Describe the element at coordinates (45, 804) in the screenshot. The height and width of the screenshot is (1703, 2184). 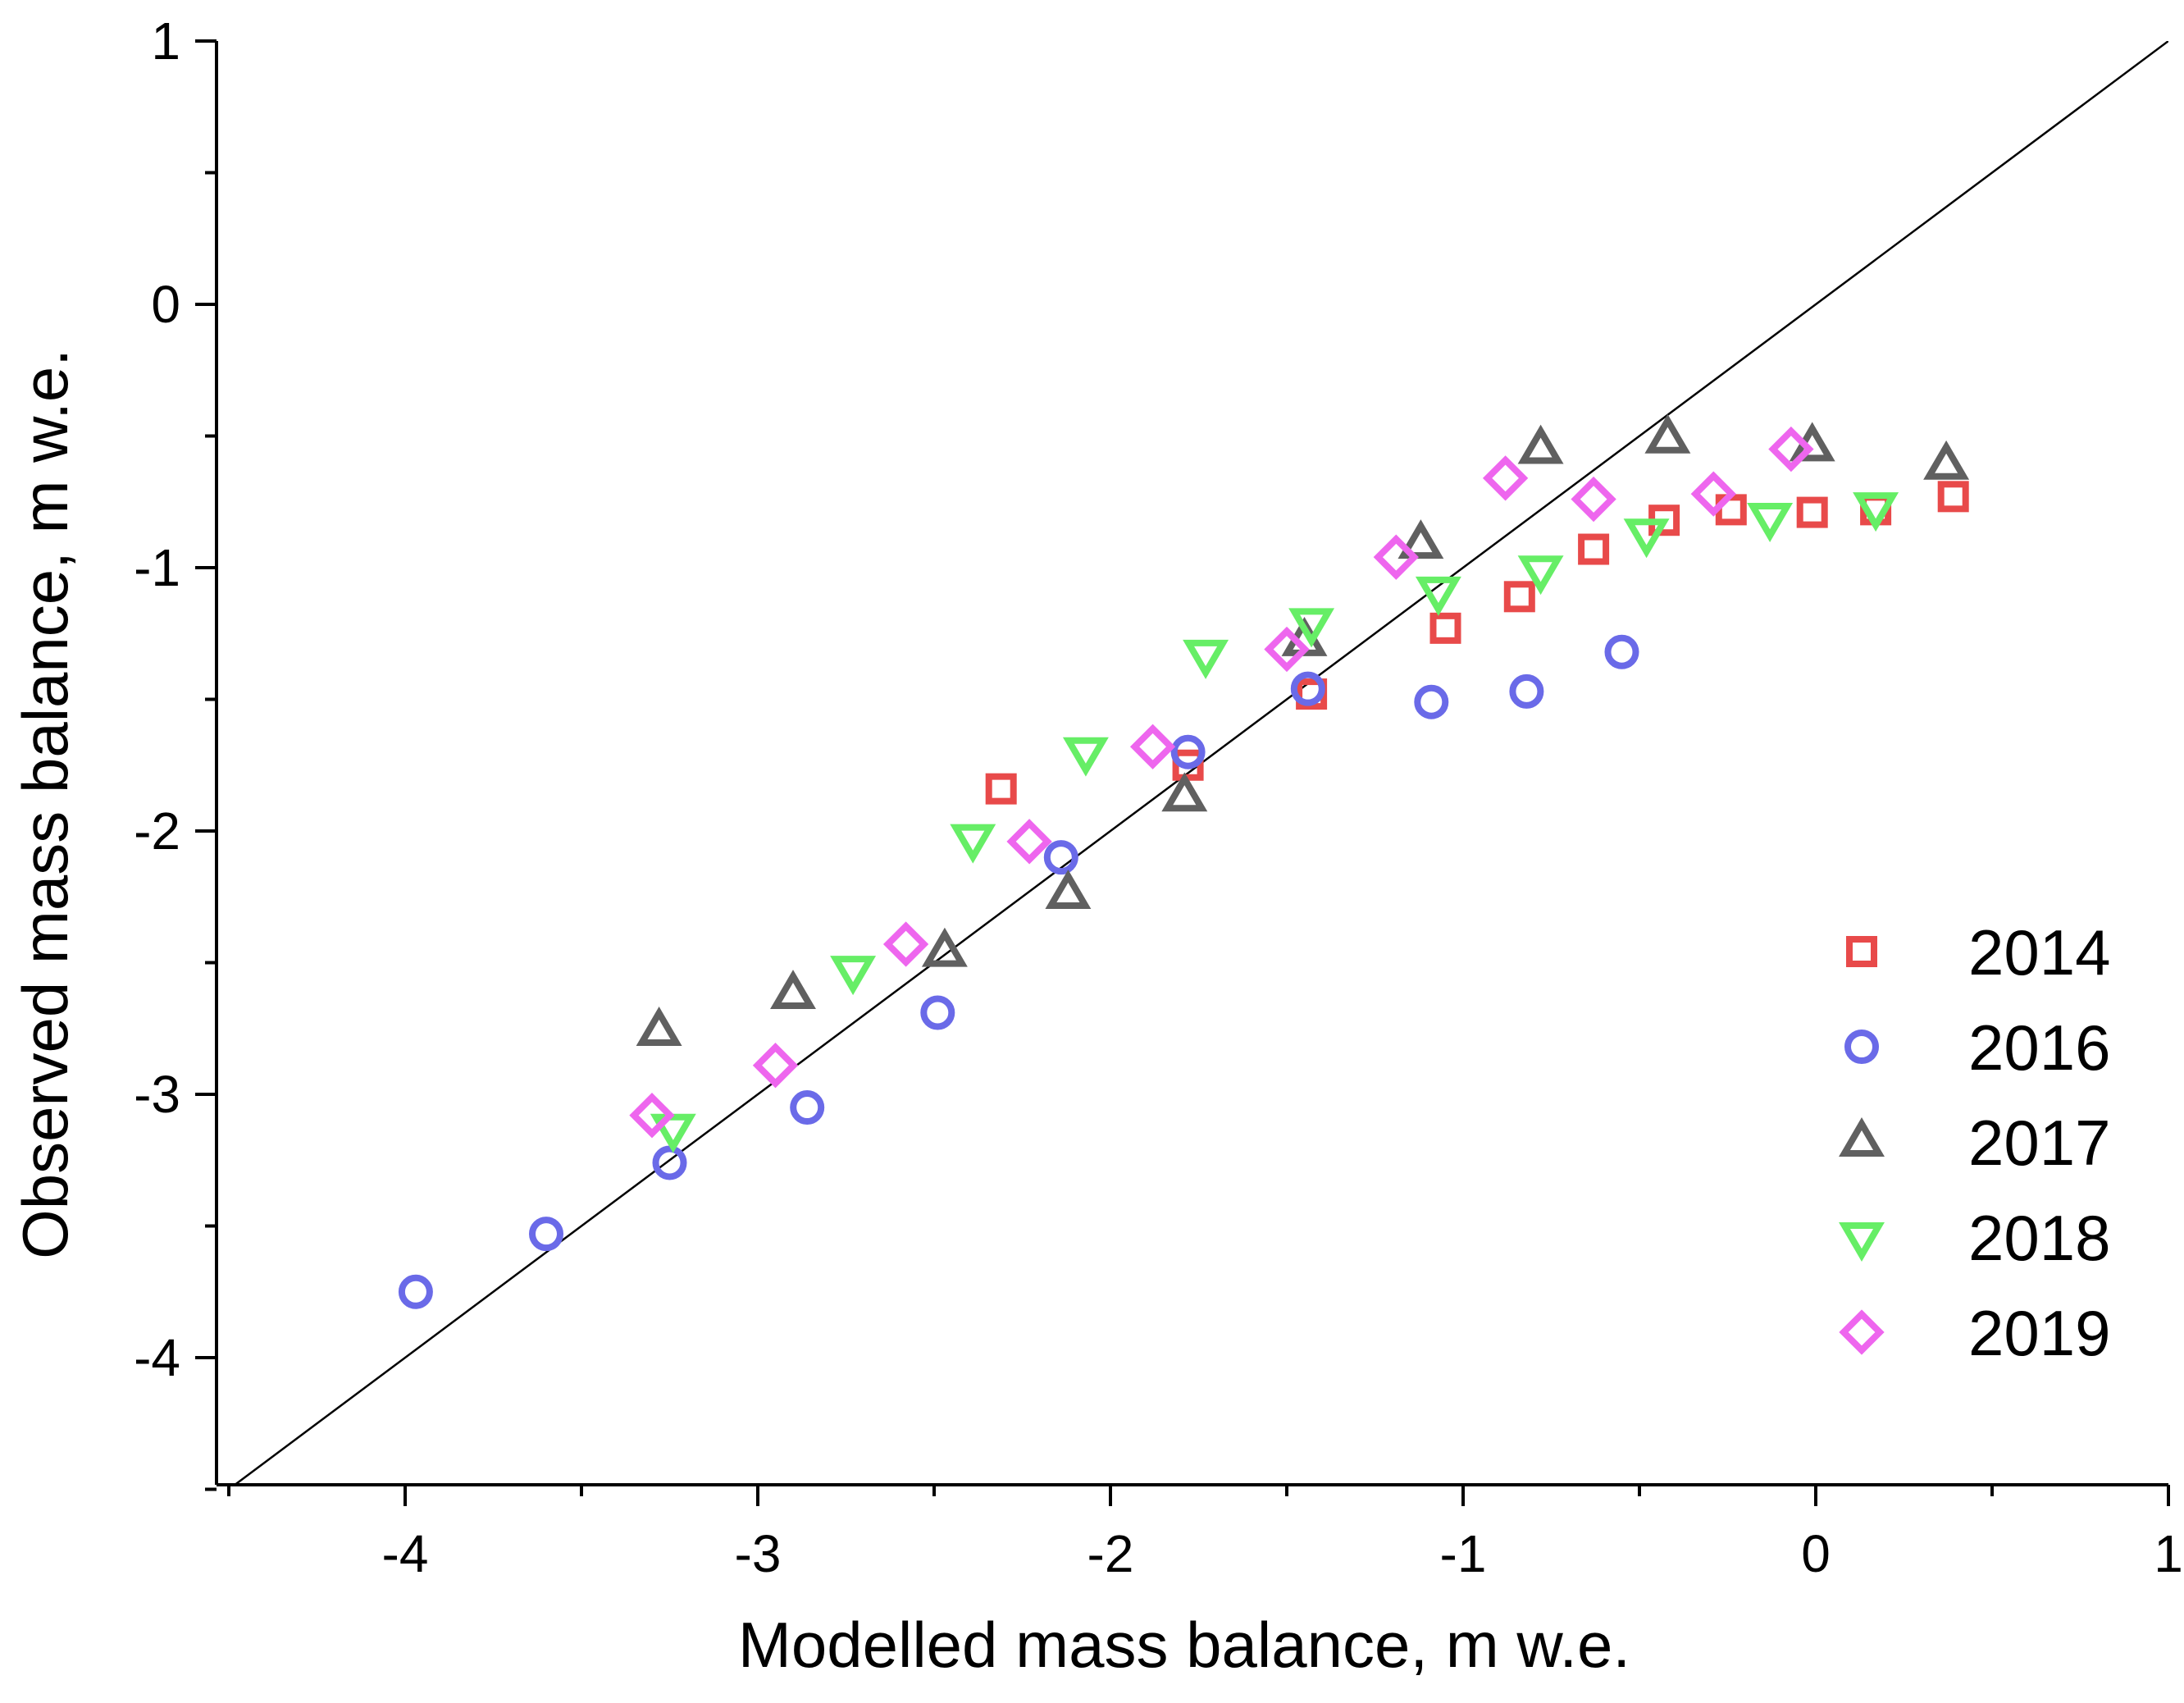
I see `y-axis-title: Observed mass balance, m w.e.` at that location.